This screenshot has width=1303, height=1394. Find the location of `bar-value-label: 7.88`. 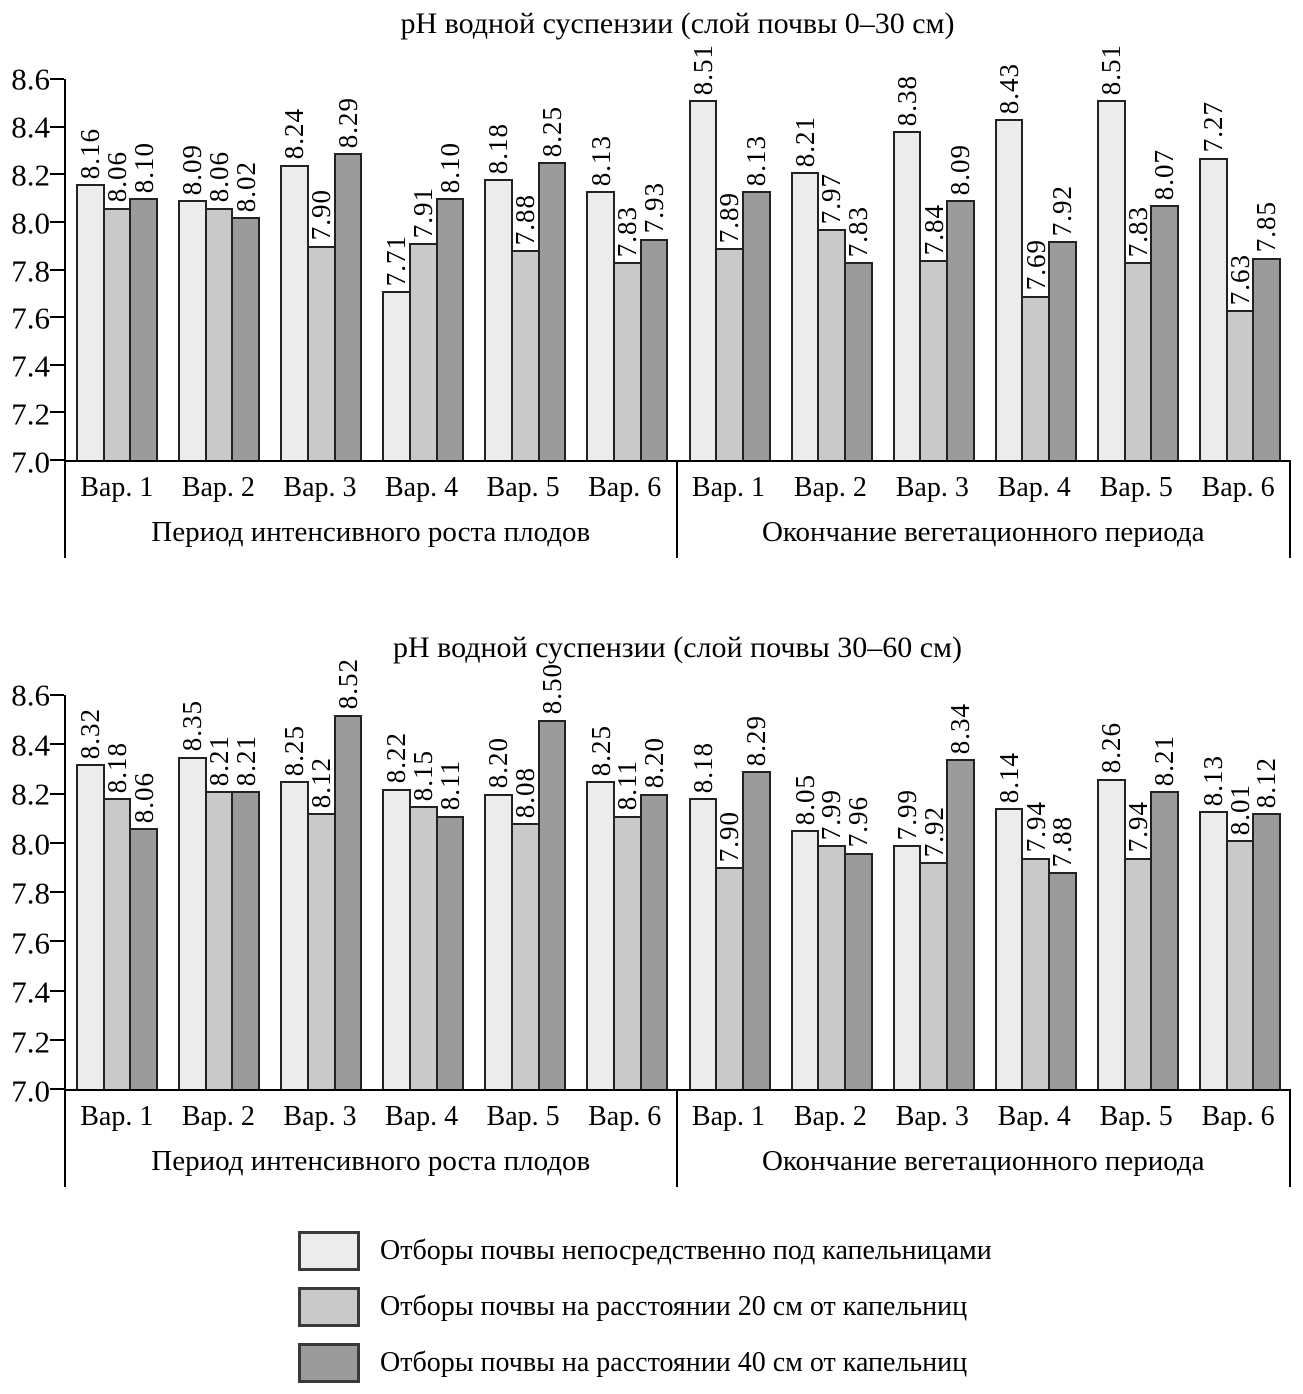

bar-value-label: 7.88 is located at coordinates (525, 220).